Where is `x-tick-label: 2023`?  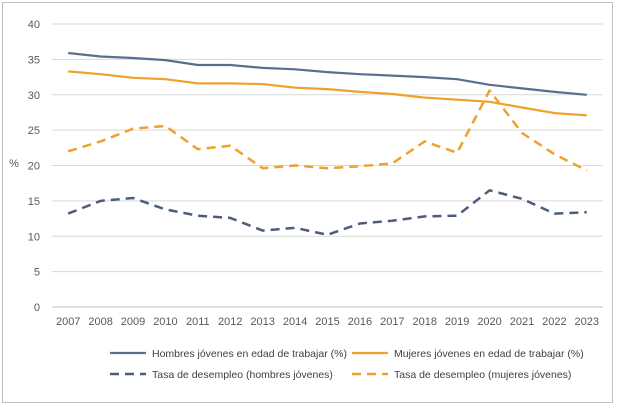
x-tick-label: 2023 is located at coordinates (587, 322).